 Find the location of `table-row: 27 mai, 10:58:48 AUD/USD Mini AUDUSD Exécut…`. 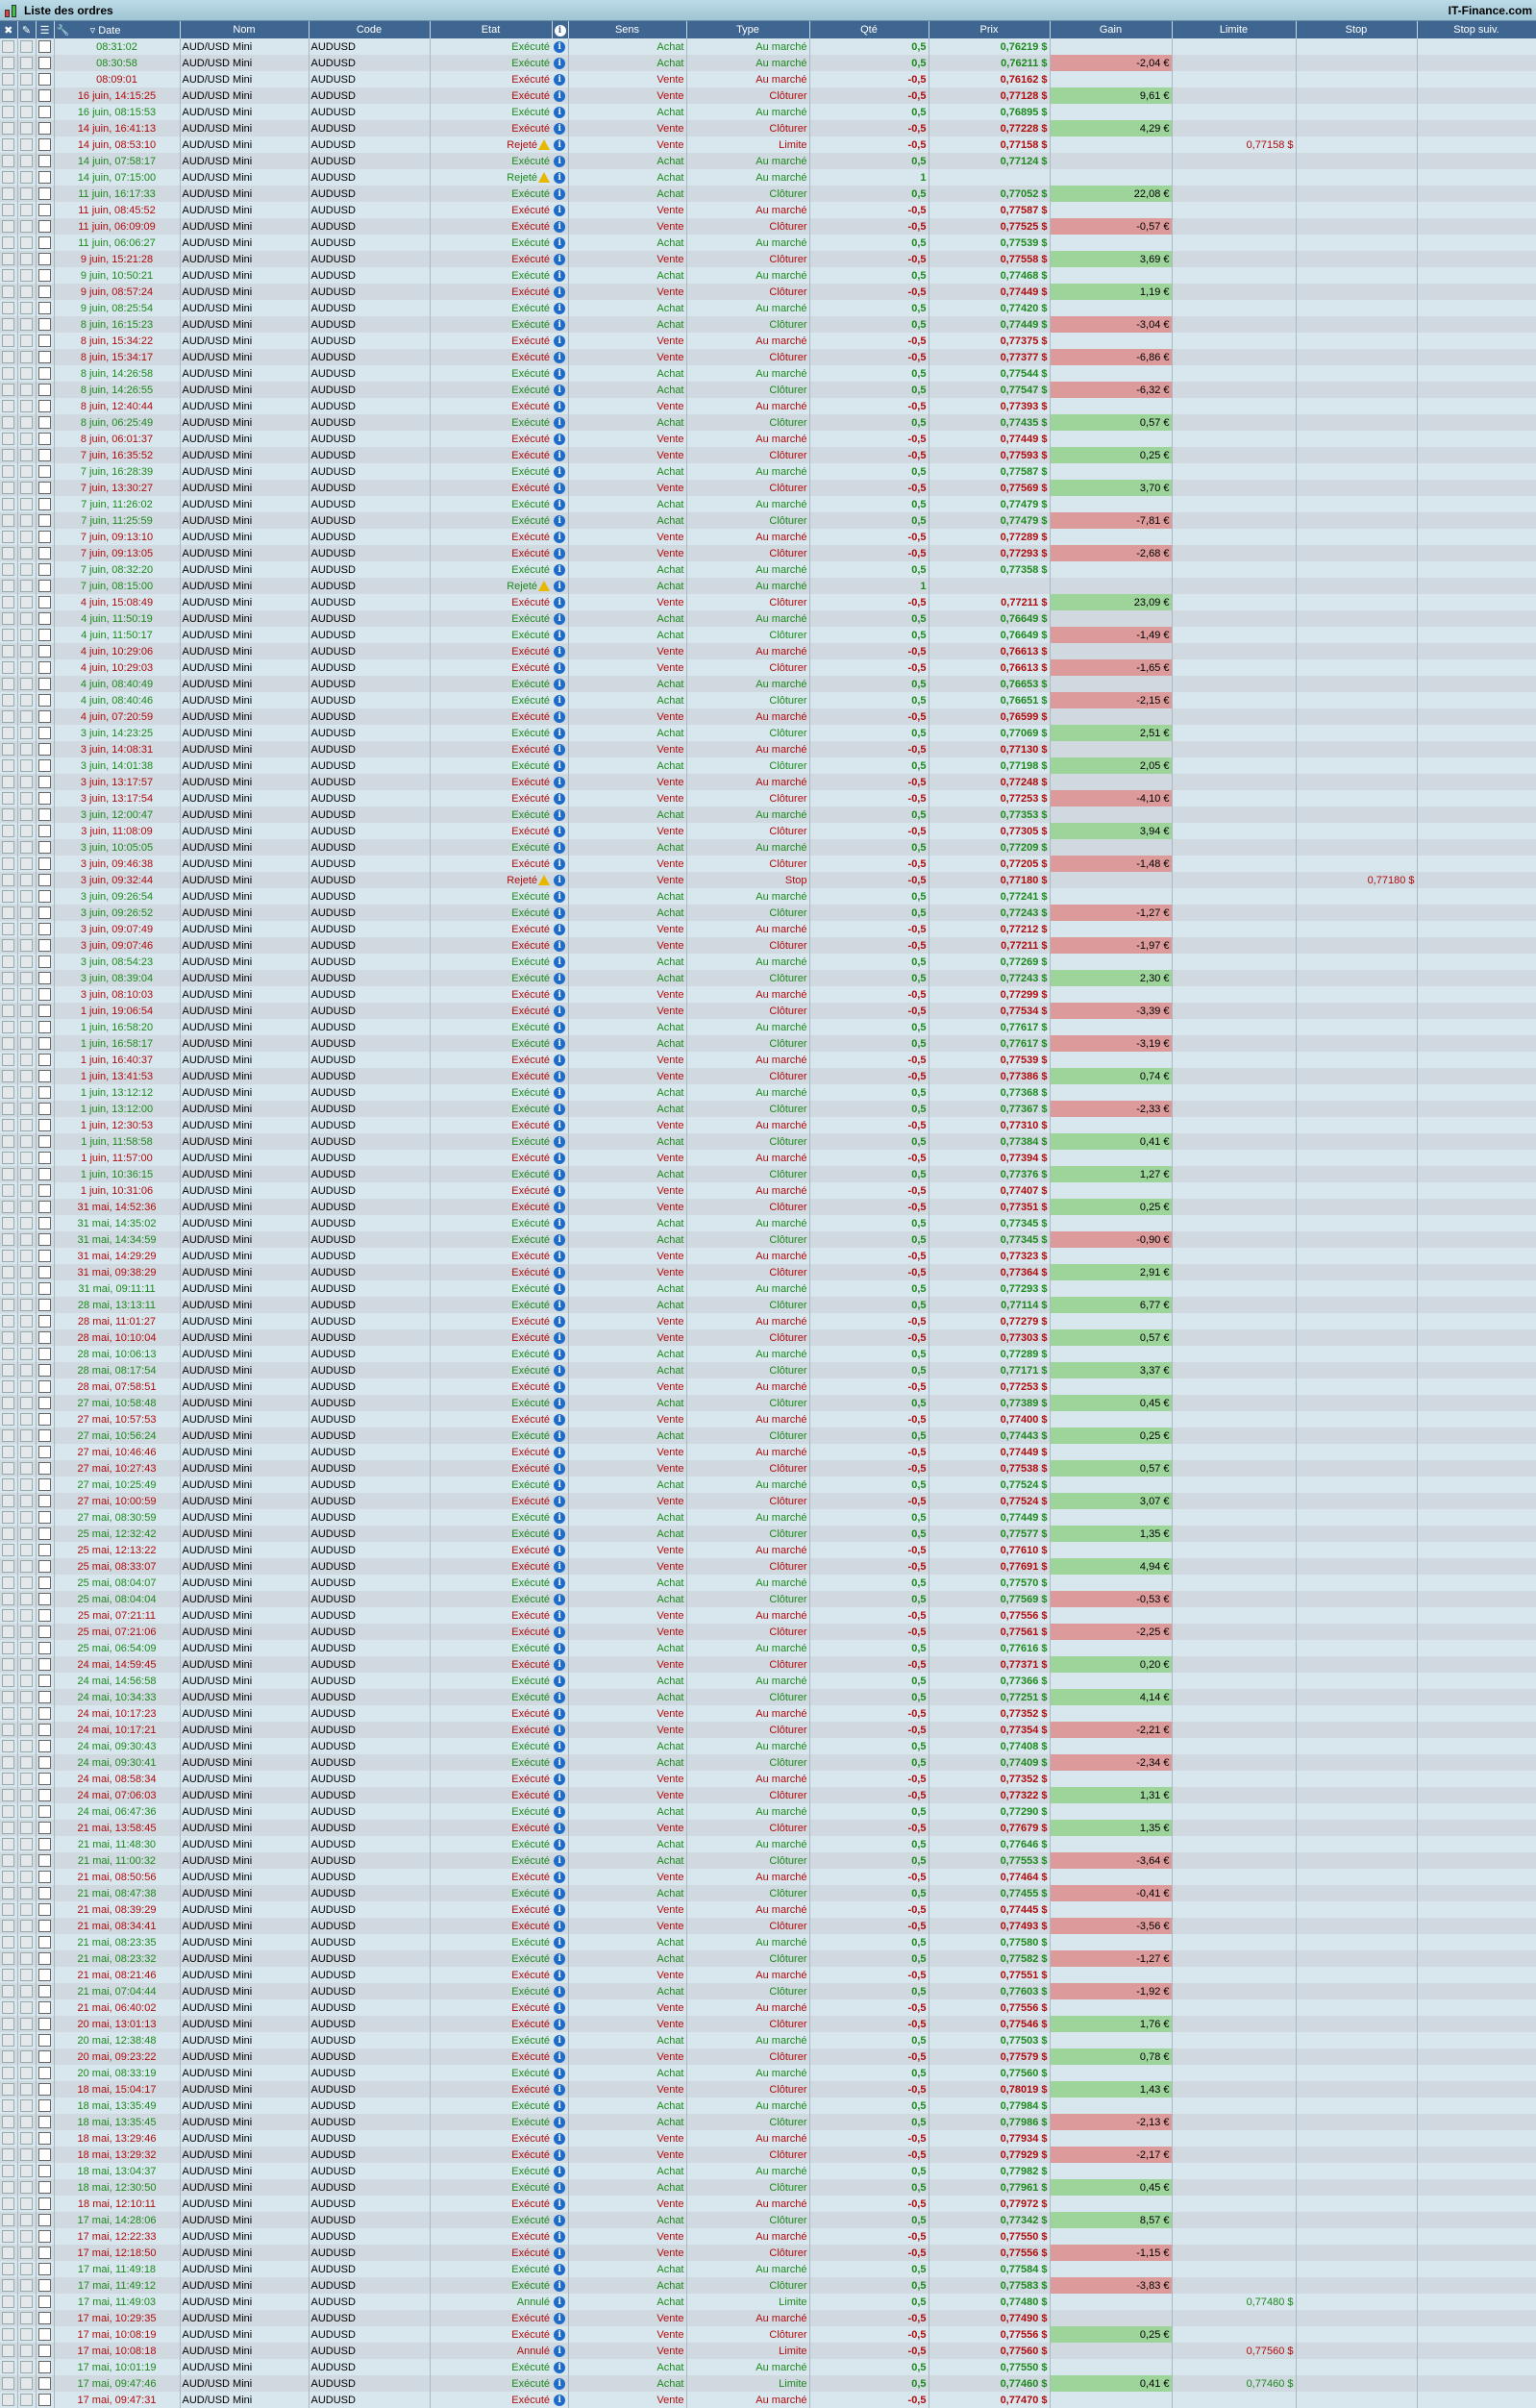

table-row: 27 mai, 10:58:48 AUD/USD Mini AUDUSD Exécut… is located at coordinates (768, 1403).